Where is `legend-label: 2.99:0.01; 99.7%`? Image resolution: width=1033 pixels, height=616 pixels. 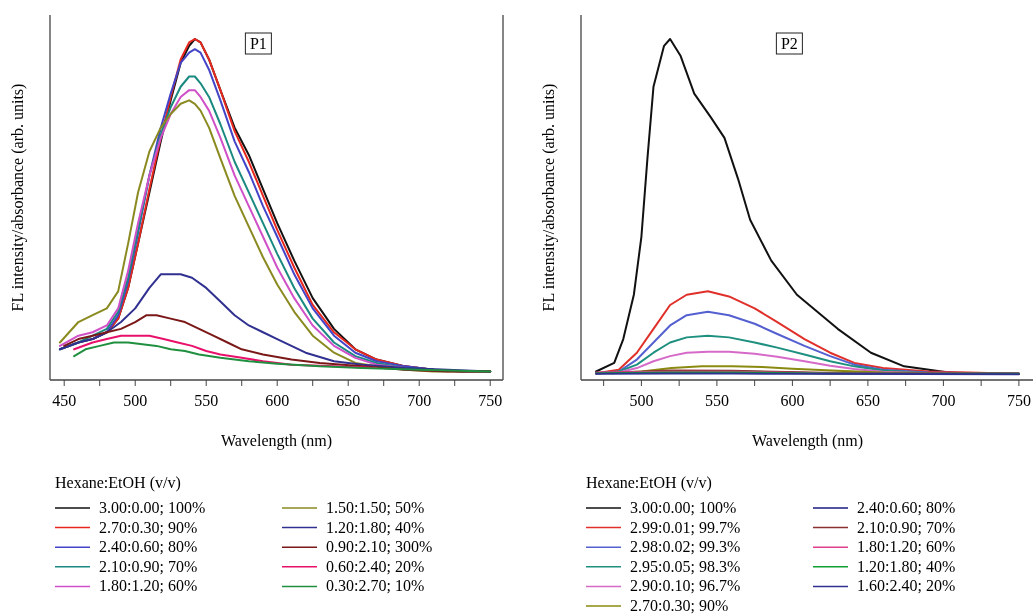
legend-label: 2.99:0.01; 99.7% is located at coordinates (685, 527).